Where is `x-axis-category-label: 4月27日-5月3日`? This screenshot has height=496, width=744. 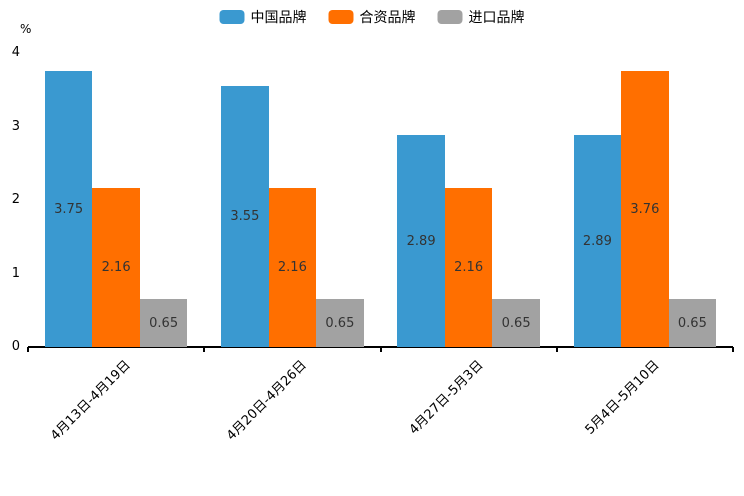 x-axis-category-label: 4月27日-5月3日 is located at coordinates (446, 397).